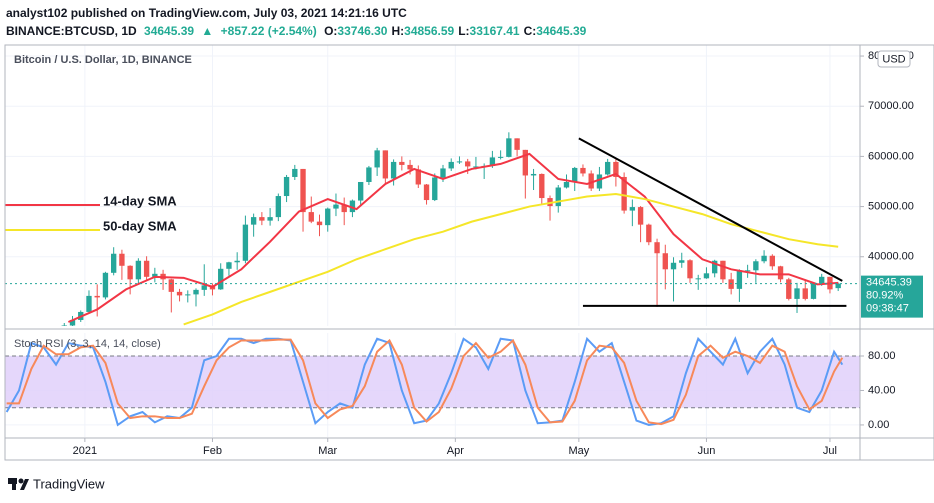  I want to click on ohlc-item: O:33746.30, so click(357, 31).